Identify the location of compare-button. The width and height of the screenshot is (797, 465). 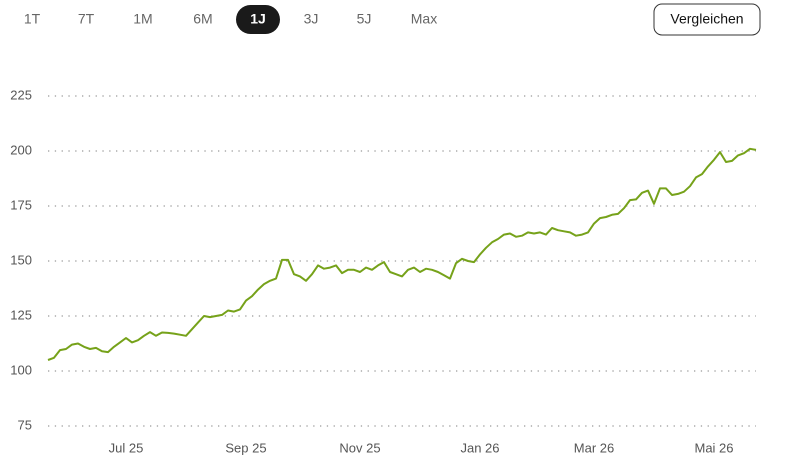
(707, 19).